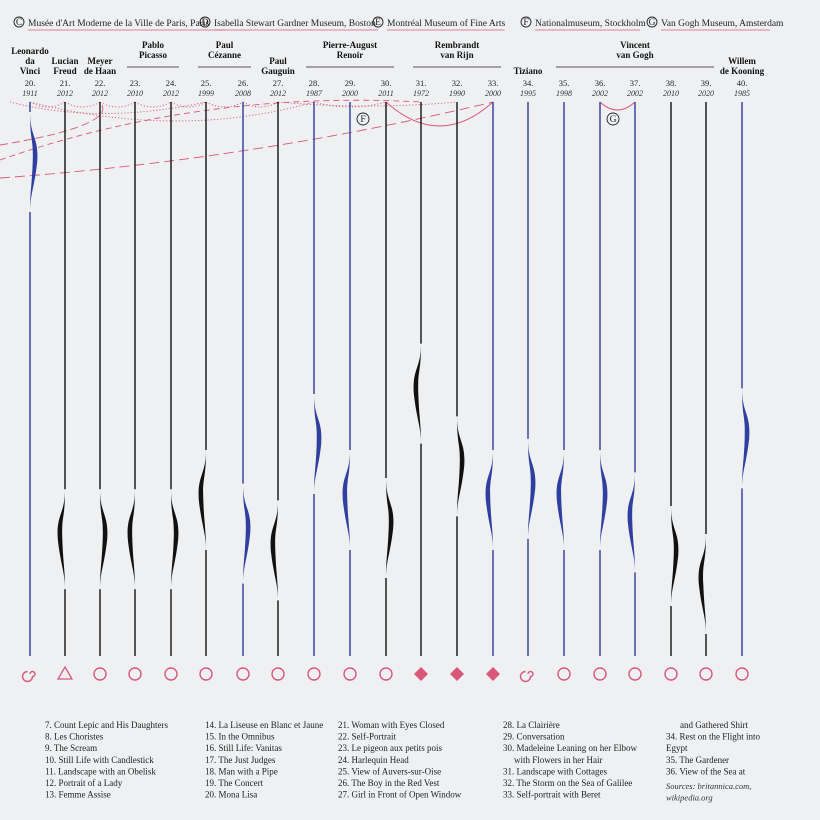 The image size is (820, 820). I want to click on painting-list-item: 24. Harlequin Head, so click(373, 760).